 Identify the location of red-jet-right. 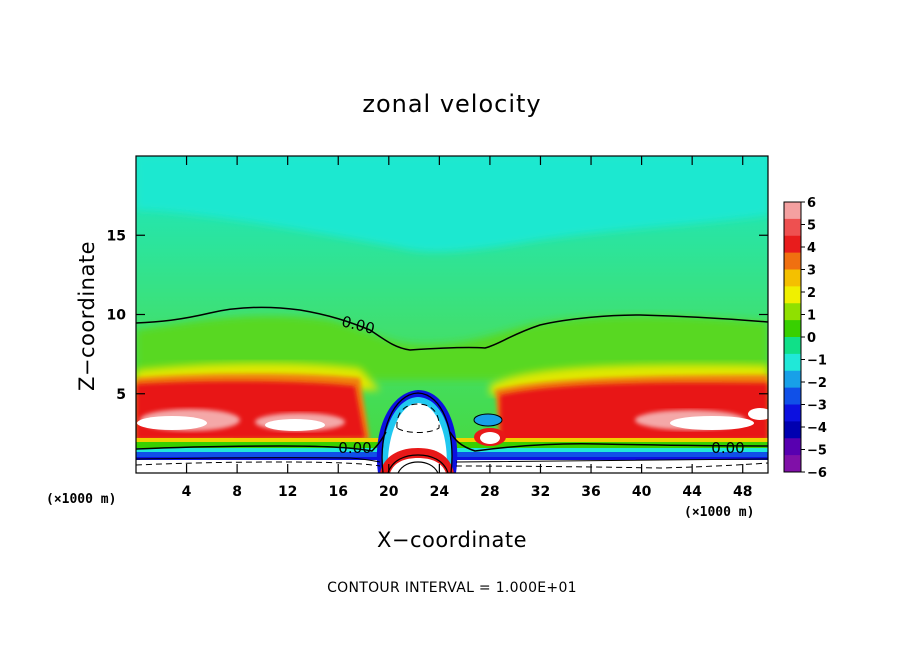
(634, 412).